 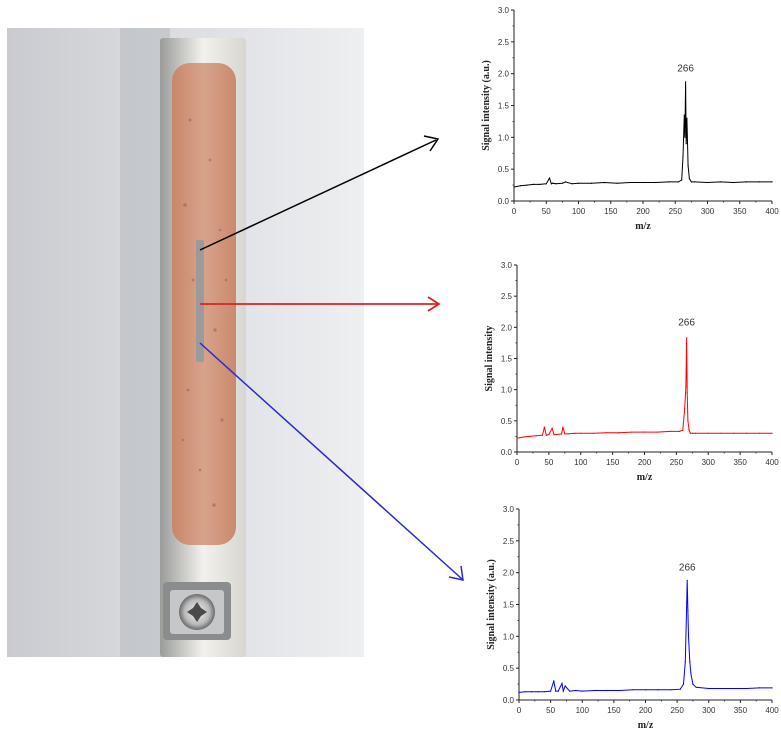 What do you see at coordinates (509, 700) in the screenshot?
I see `y-tick-label: 0.0` at bounding box center [509, 700].